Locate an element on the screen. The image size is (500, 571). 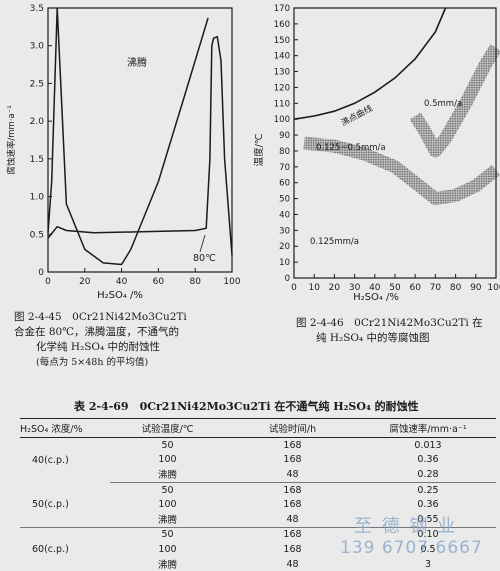
fig2-y-tick-label: 0 is located at coordinates (287, 279).